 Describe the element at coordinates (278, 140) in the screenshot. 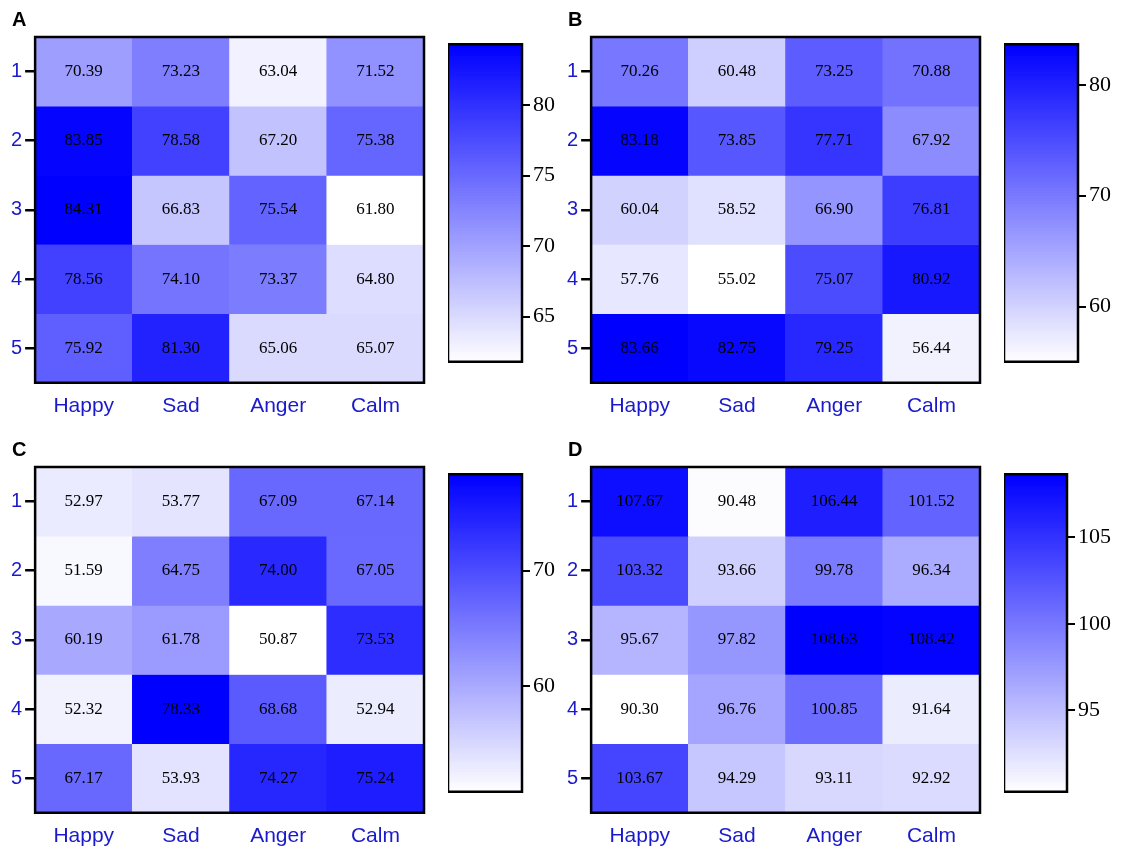

I see `data-label: 67.20` at that location.